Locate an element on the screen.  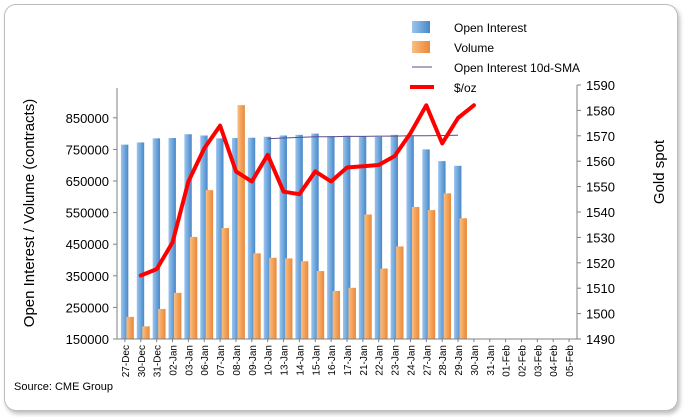
x-tick-label: 04-Feb is located at coordinates (554, 361).